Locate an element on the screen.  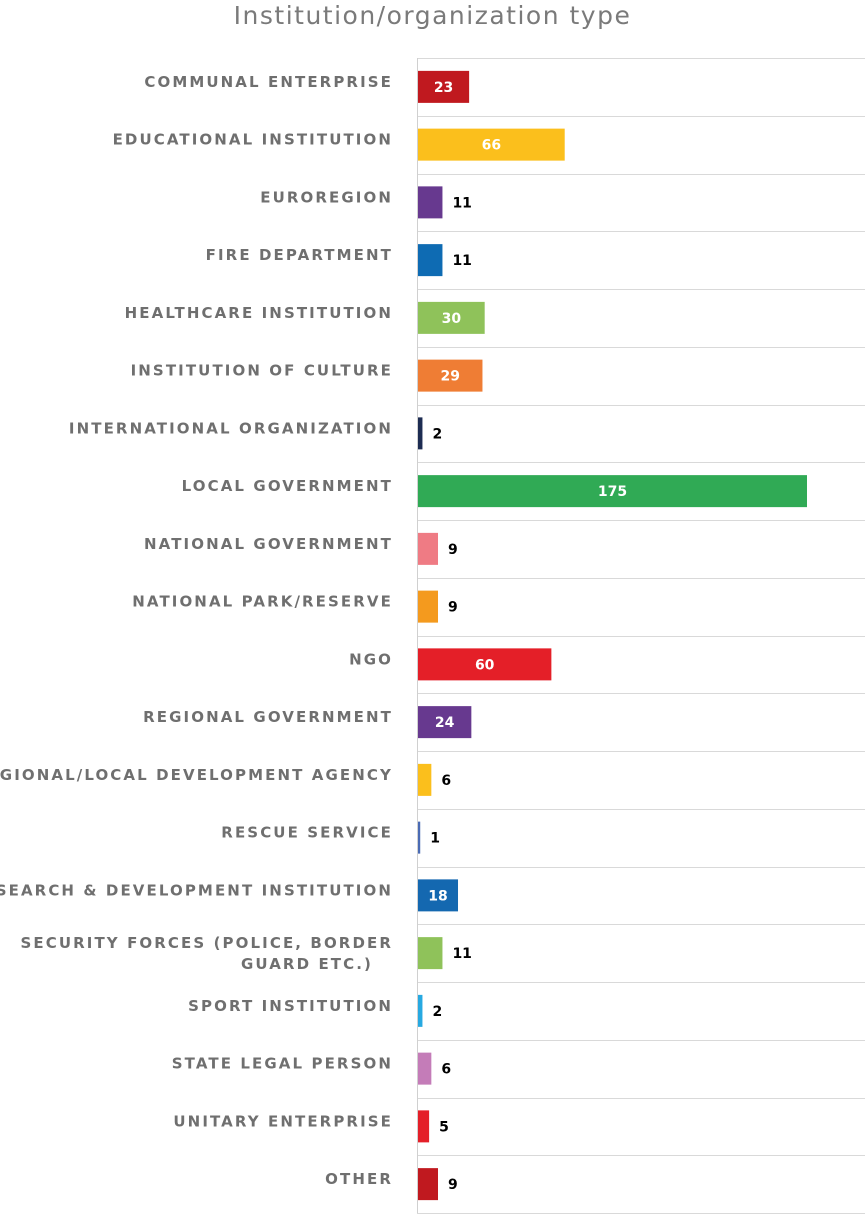
data-label: 30 is located at coordinates (452, 319).